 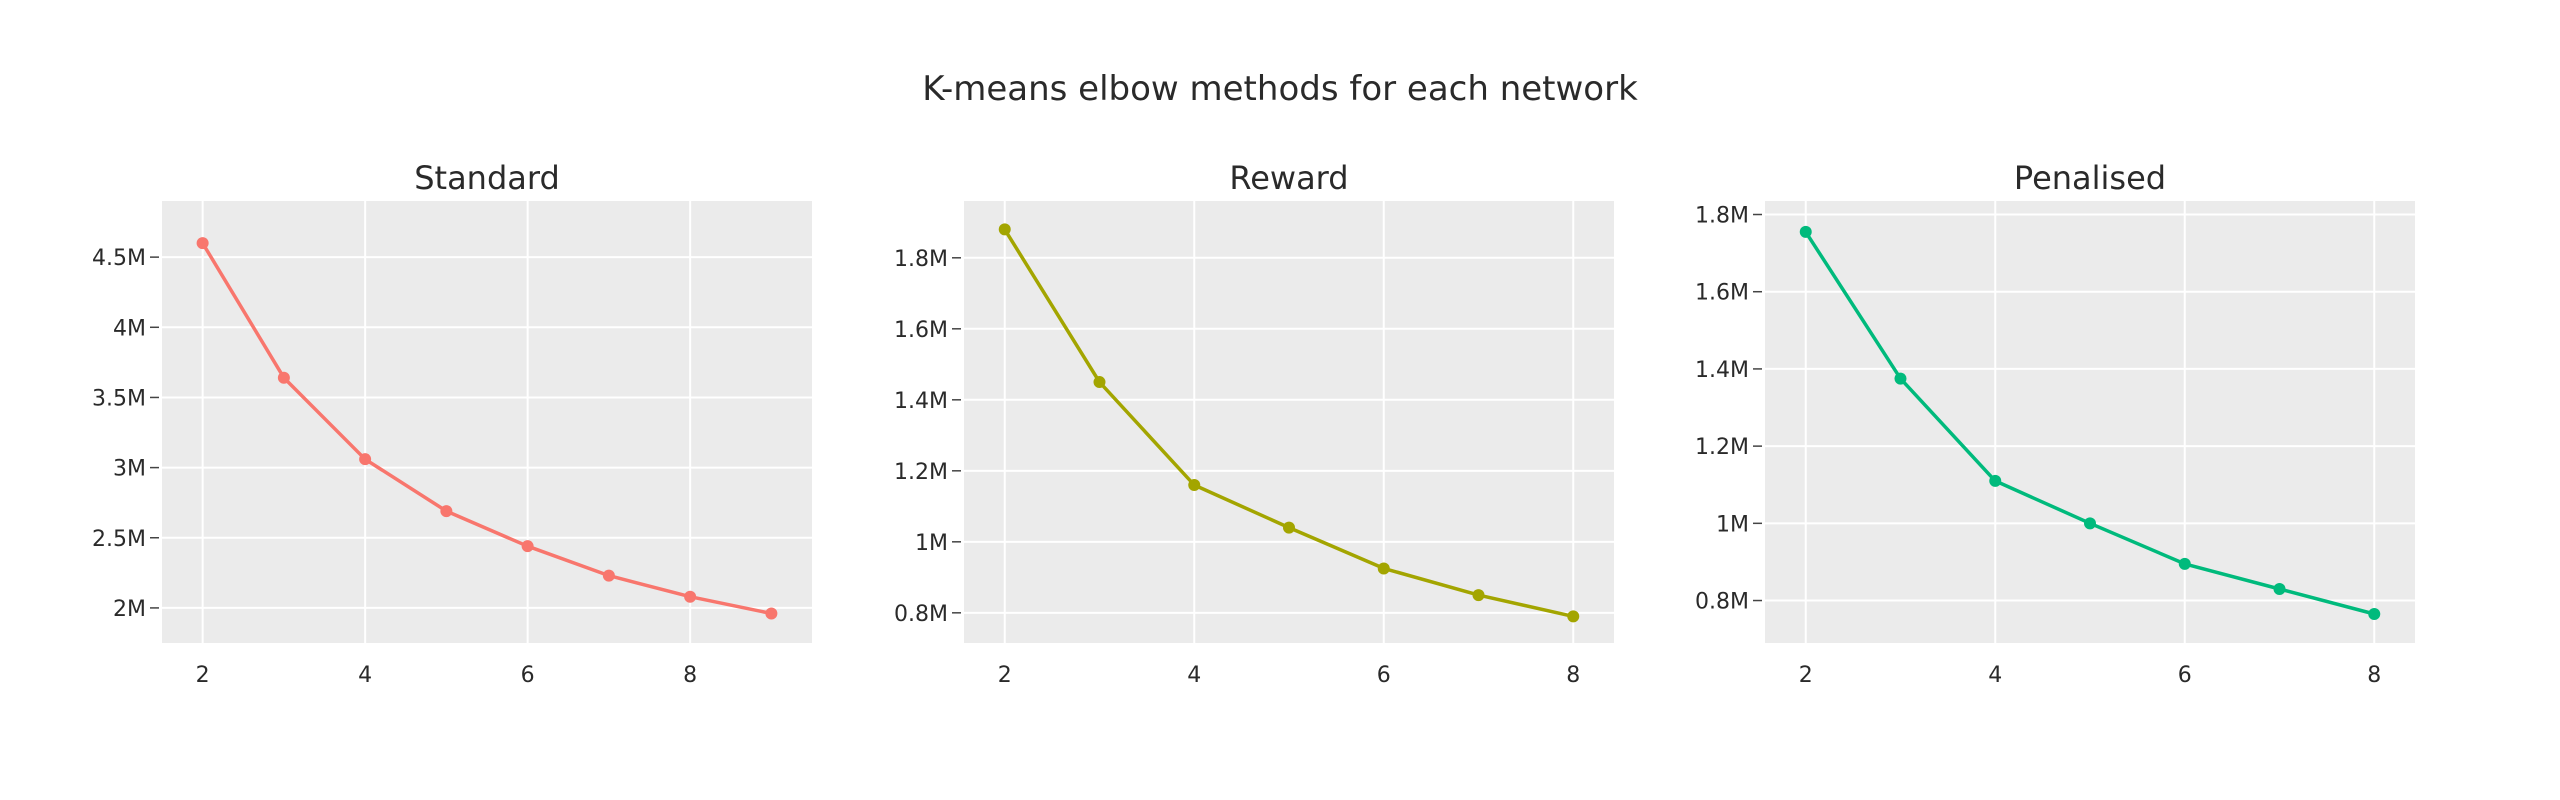 What do you see at coordinates (1280, 89) in the screenshot?
I see `figure-title: K-means elbow methods for each network` at bounding box center [1280, 89].